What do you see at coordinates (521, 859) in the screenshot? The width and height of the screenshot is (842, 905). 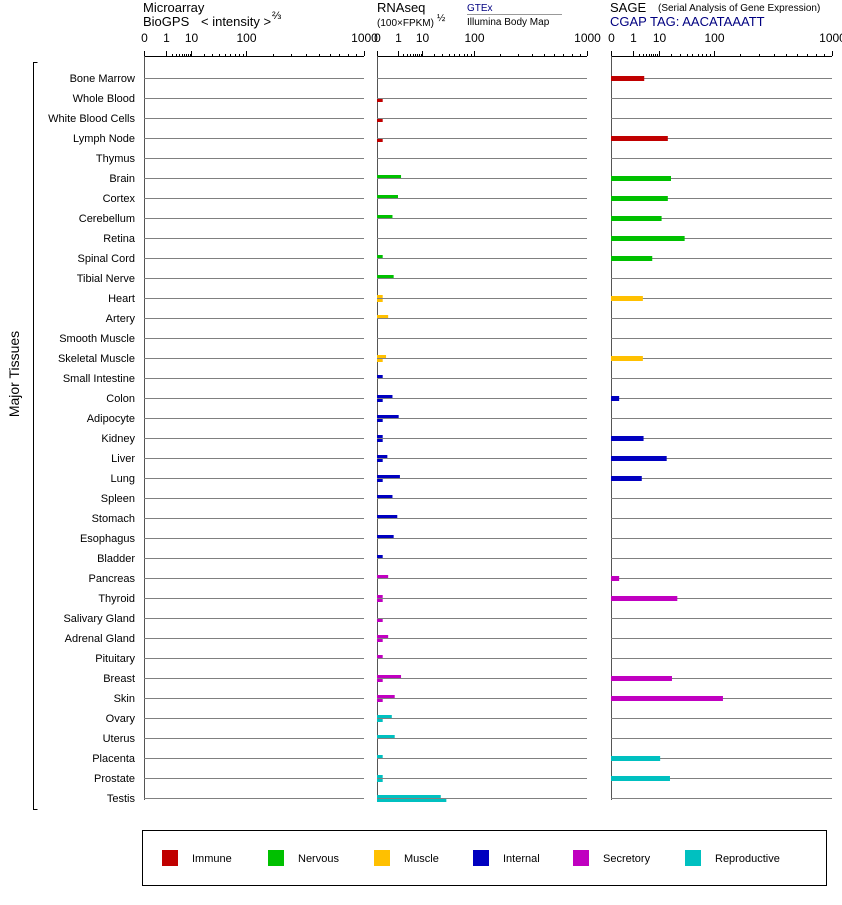 I see `legend-label-internal: Internal` at bounding box center [521, 859].